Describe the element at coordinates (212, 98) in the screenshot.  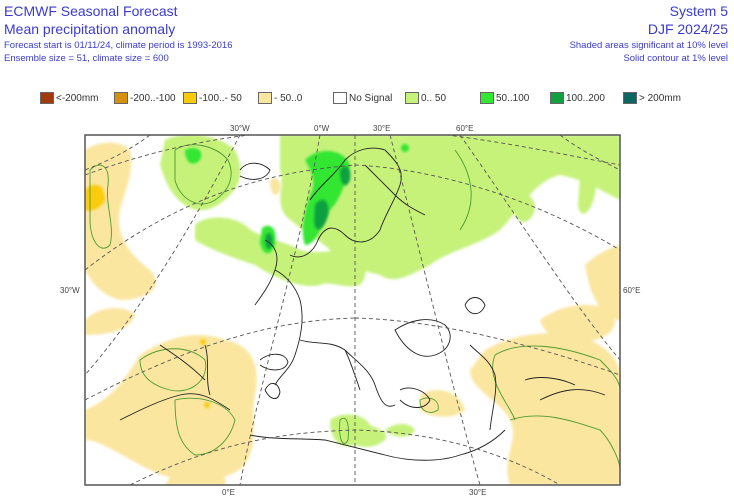
I see `legend-item: -100..- 50` at that location.